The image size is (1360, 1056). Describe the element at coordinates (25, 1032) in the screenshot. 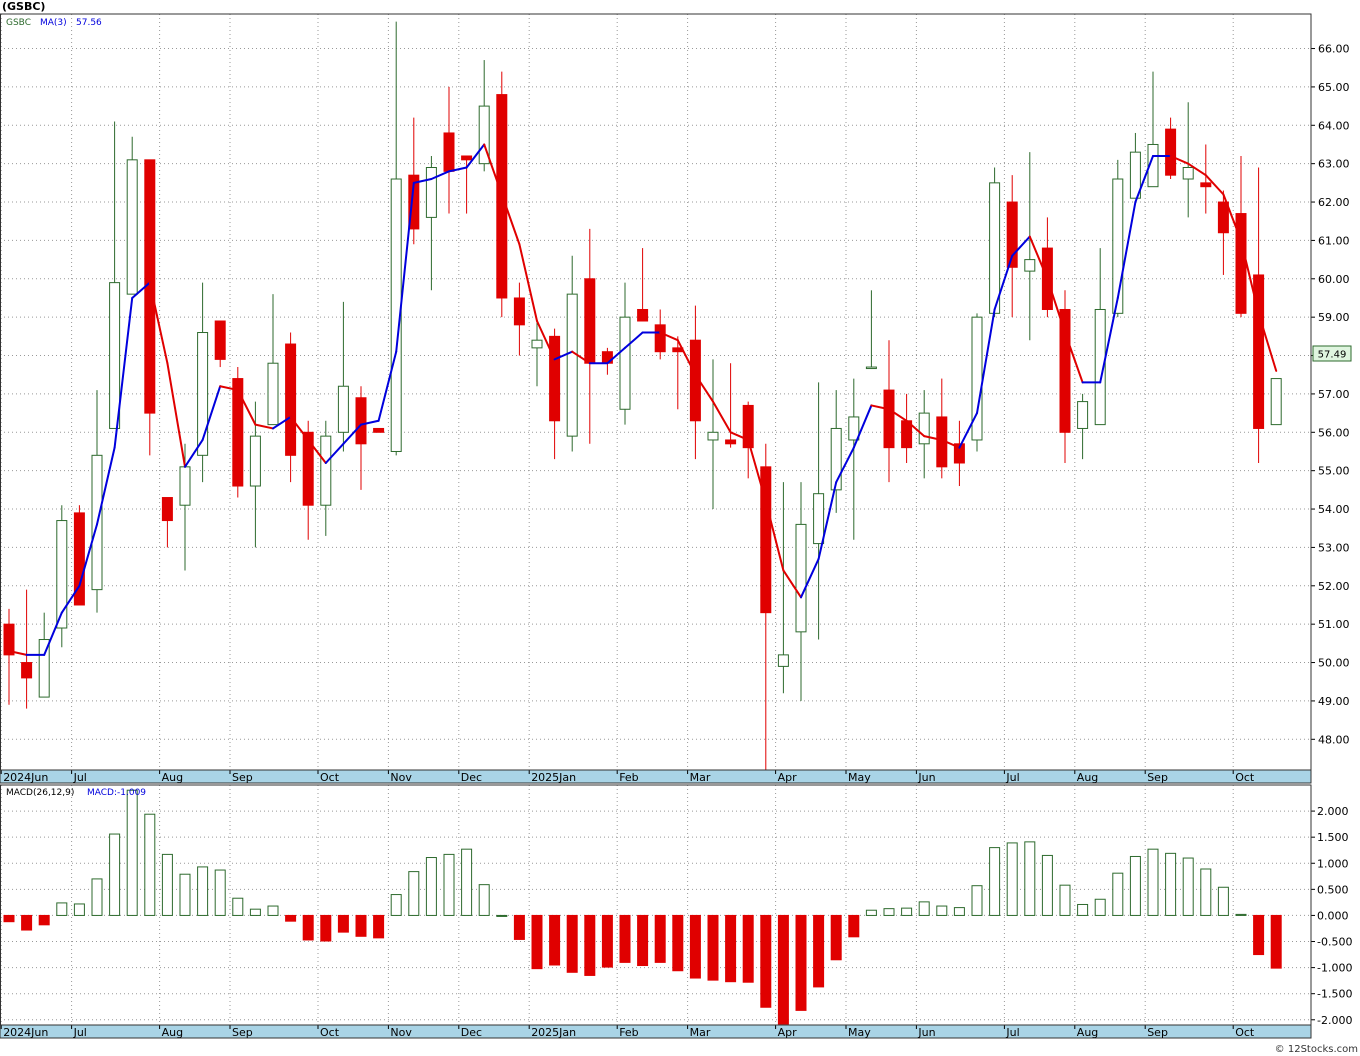

I see `macd-month-label: 2024Jun` at that location.